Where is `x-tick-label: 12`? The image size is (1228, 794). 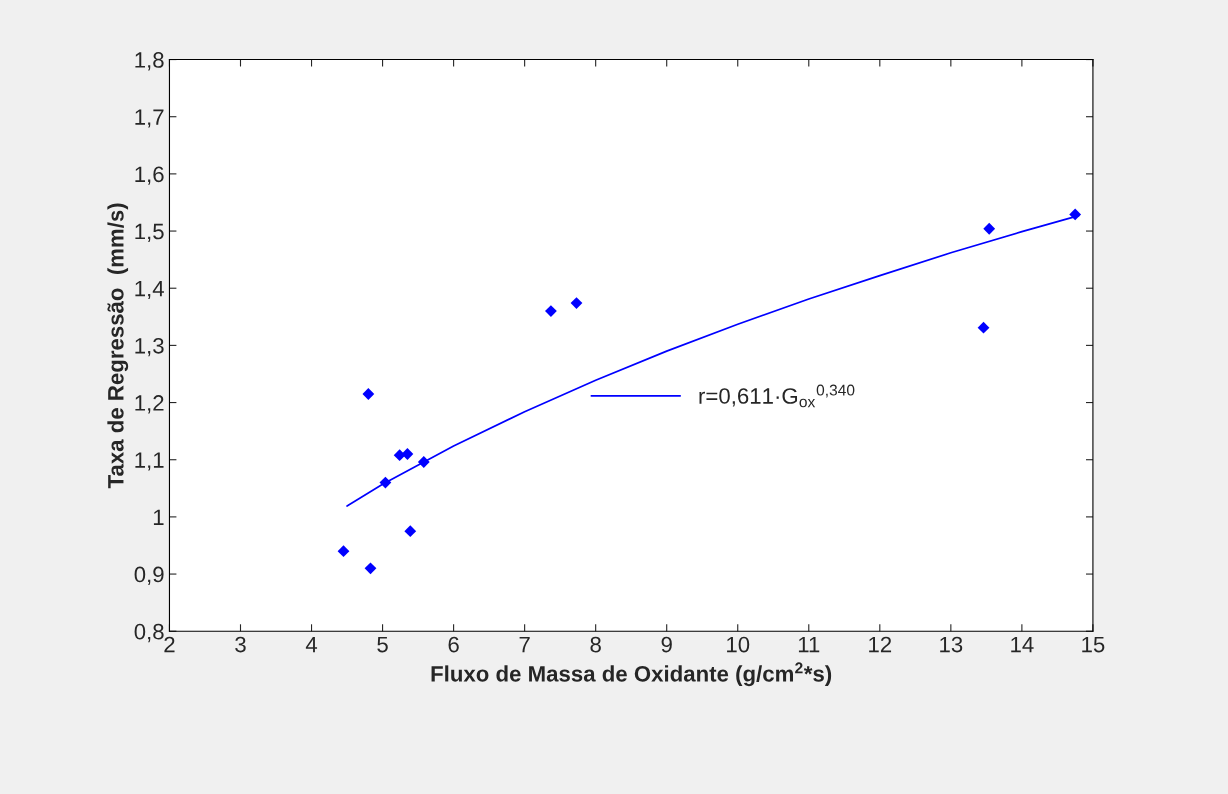 x-tick-label: 12 is located at coordinates (880, 644).